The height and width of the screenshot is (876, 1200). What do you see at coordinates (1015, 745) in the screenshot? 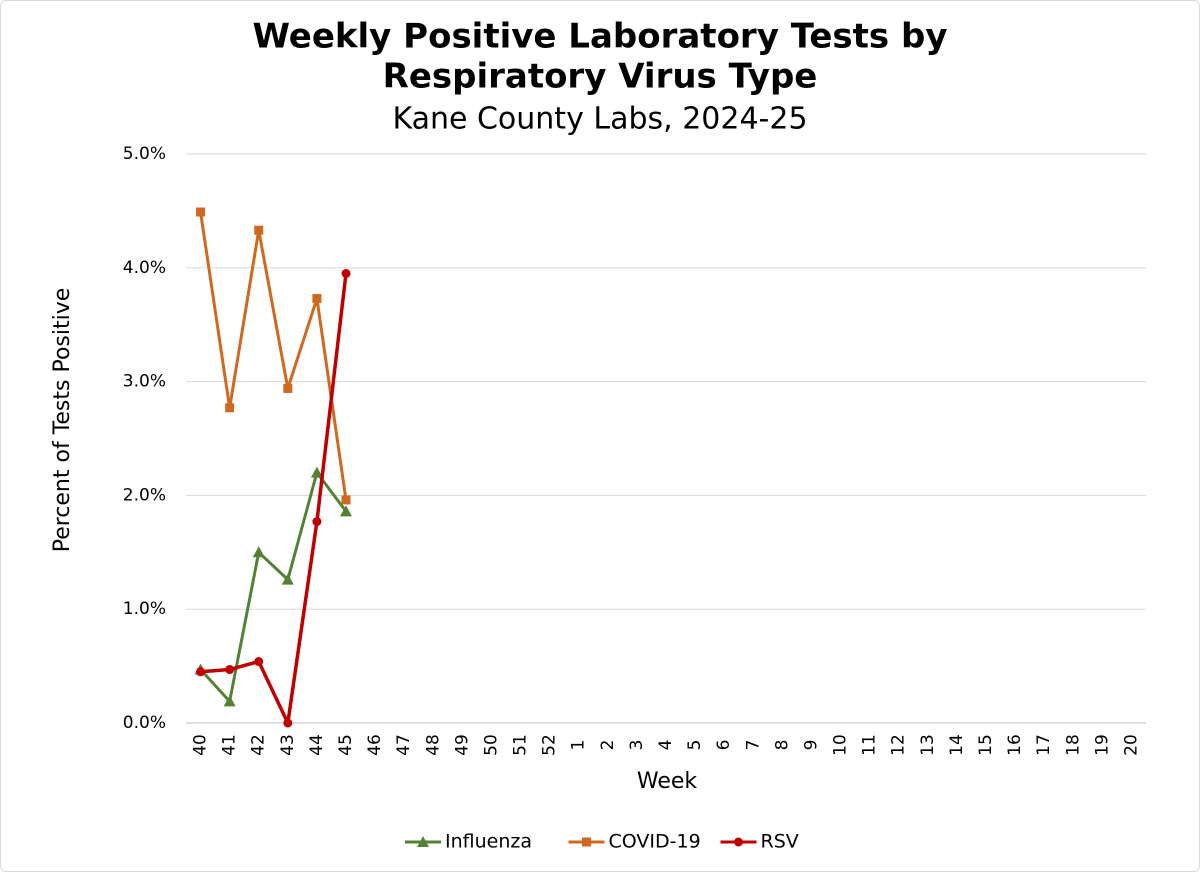
I see `x-tick-label: 16` at bounding box center [1015, 745].